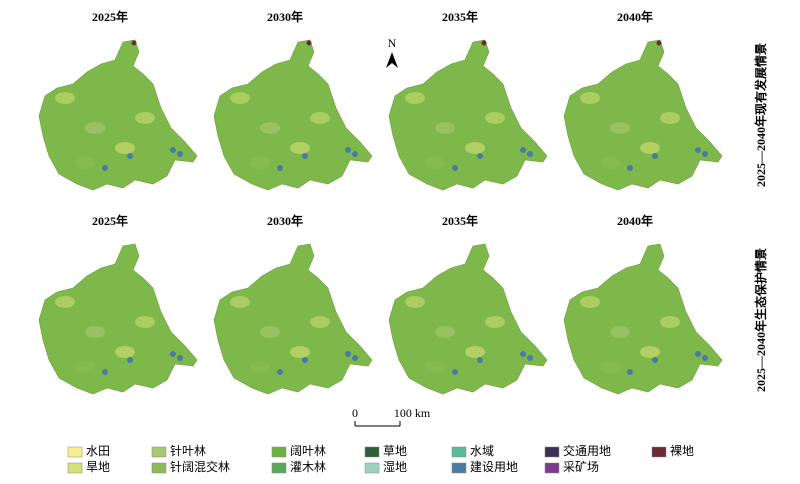  I want to click on legend-label: 阔叶林, so click(308, 451).